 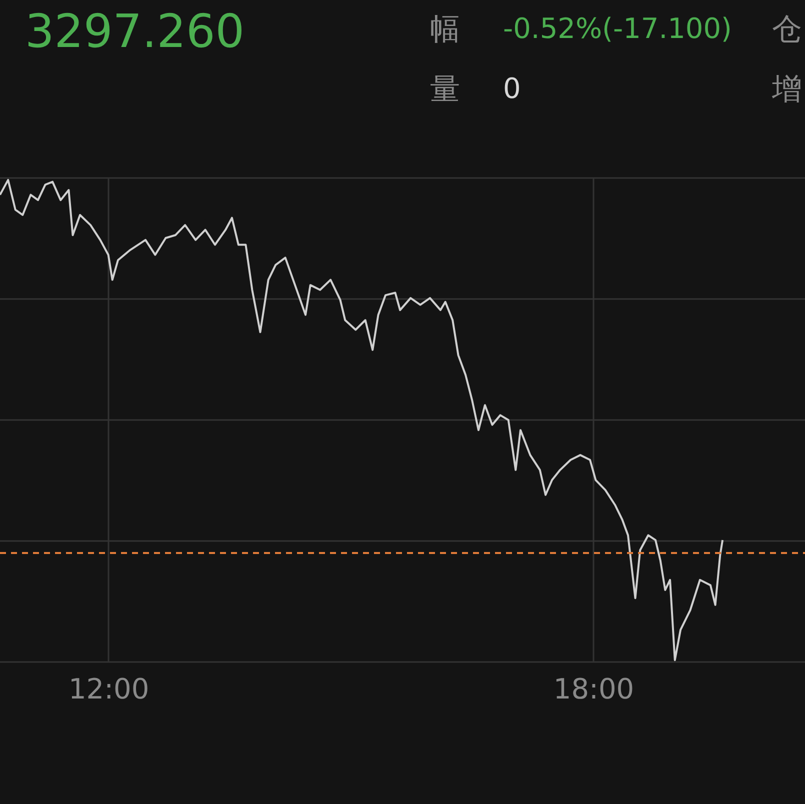 I want to click on text: 0, so click(x=512, y=88).